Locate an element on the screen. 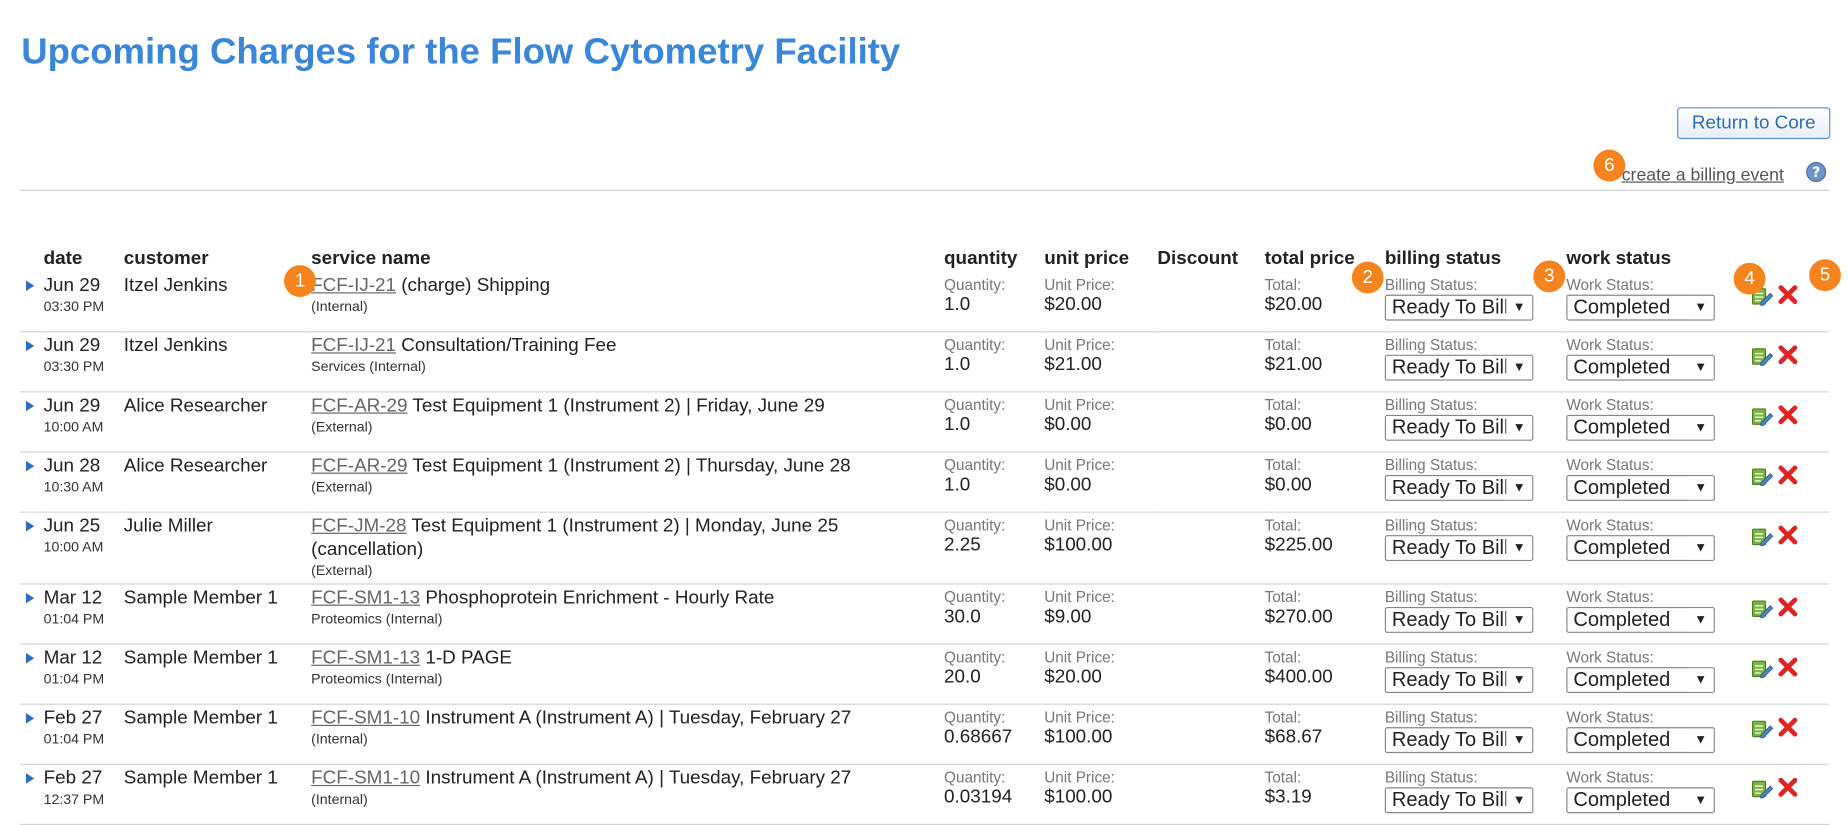 The height and width of the screenshot is (825, 1848). customer: Sample Member 1 is located at coordinates (200, 658).